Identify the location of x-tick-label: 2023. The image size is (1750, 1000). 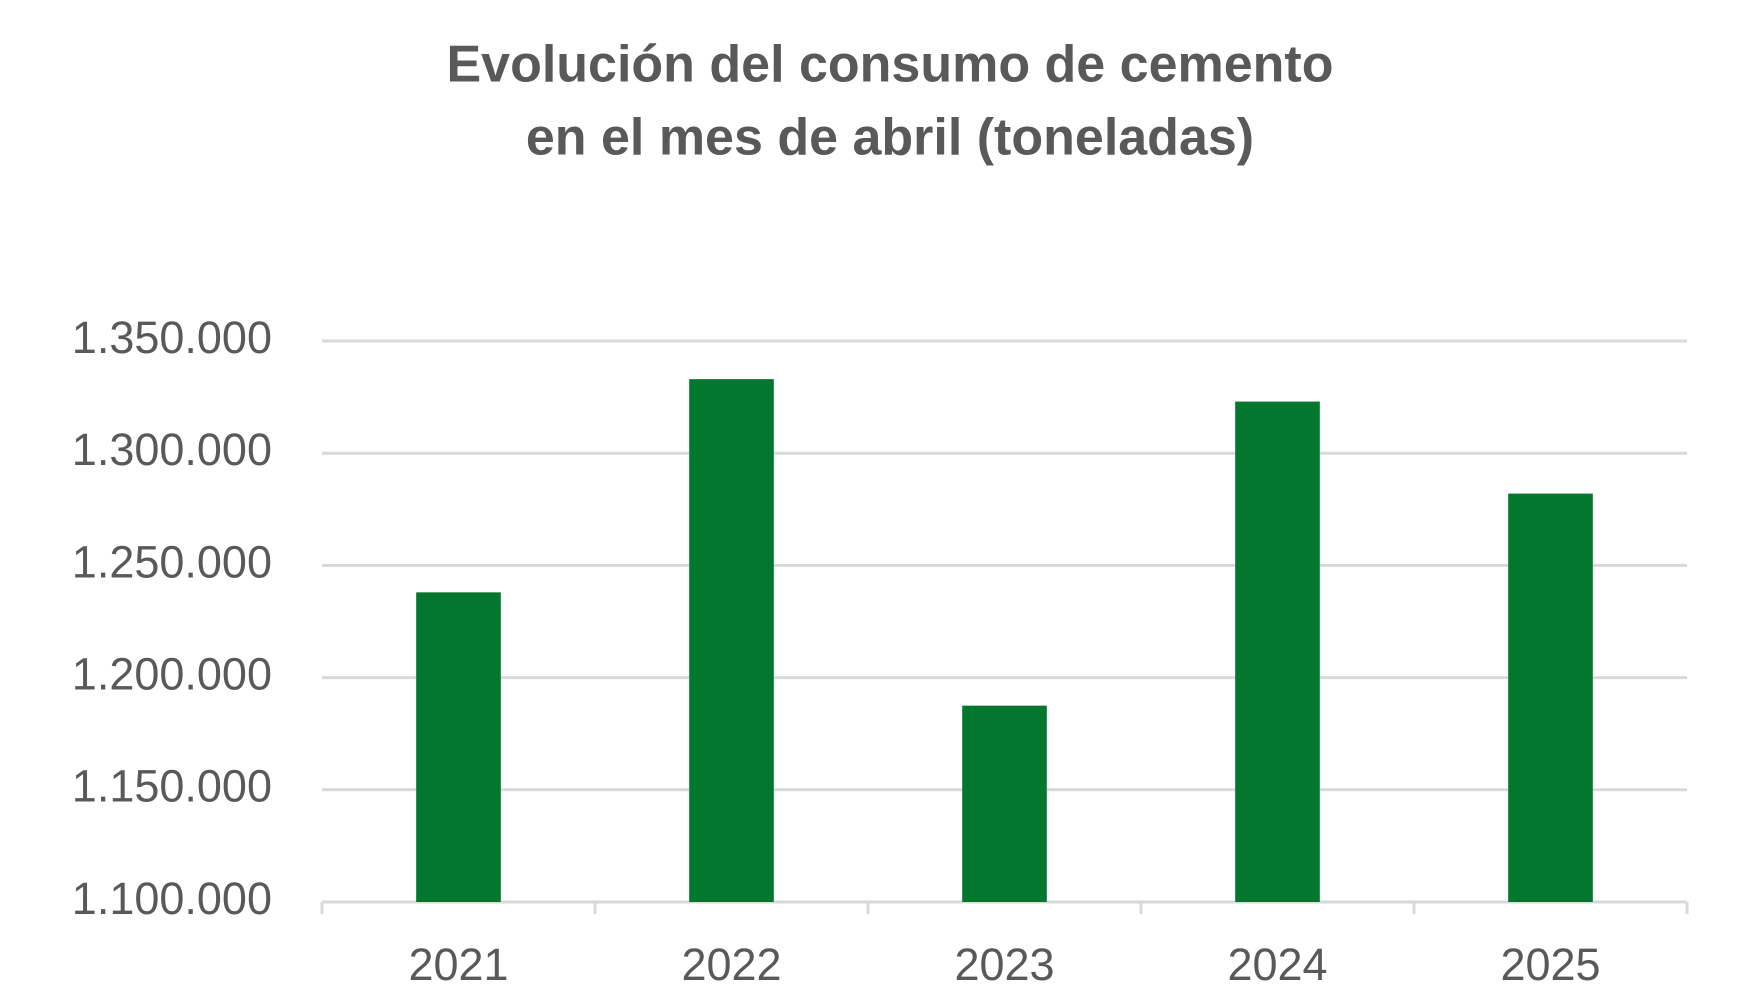
(1004, 964).